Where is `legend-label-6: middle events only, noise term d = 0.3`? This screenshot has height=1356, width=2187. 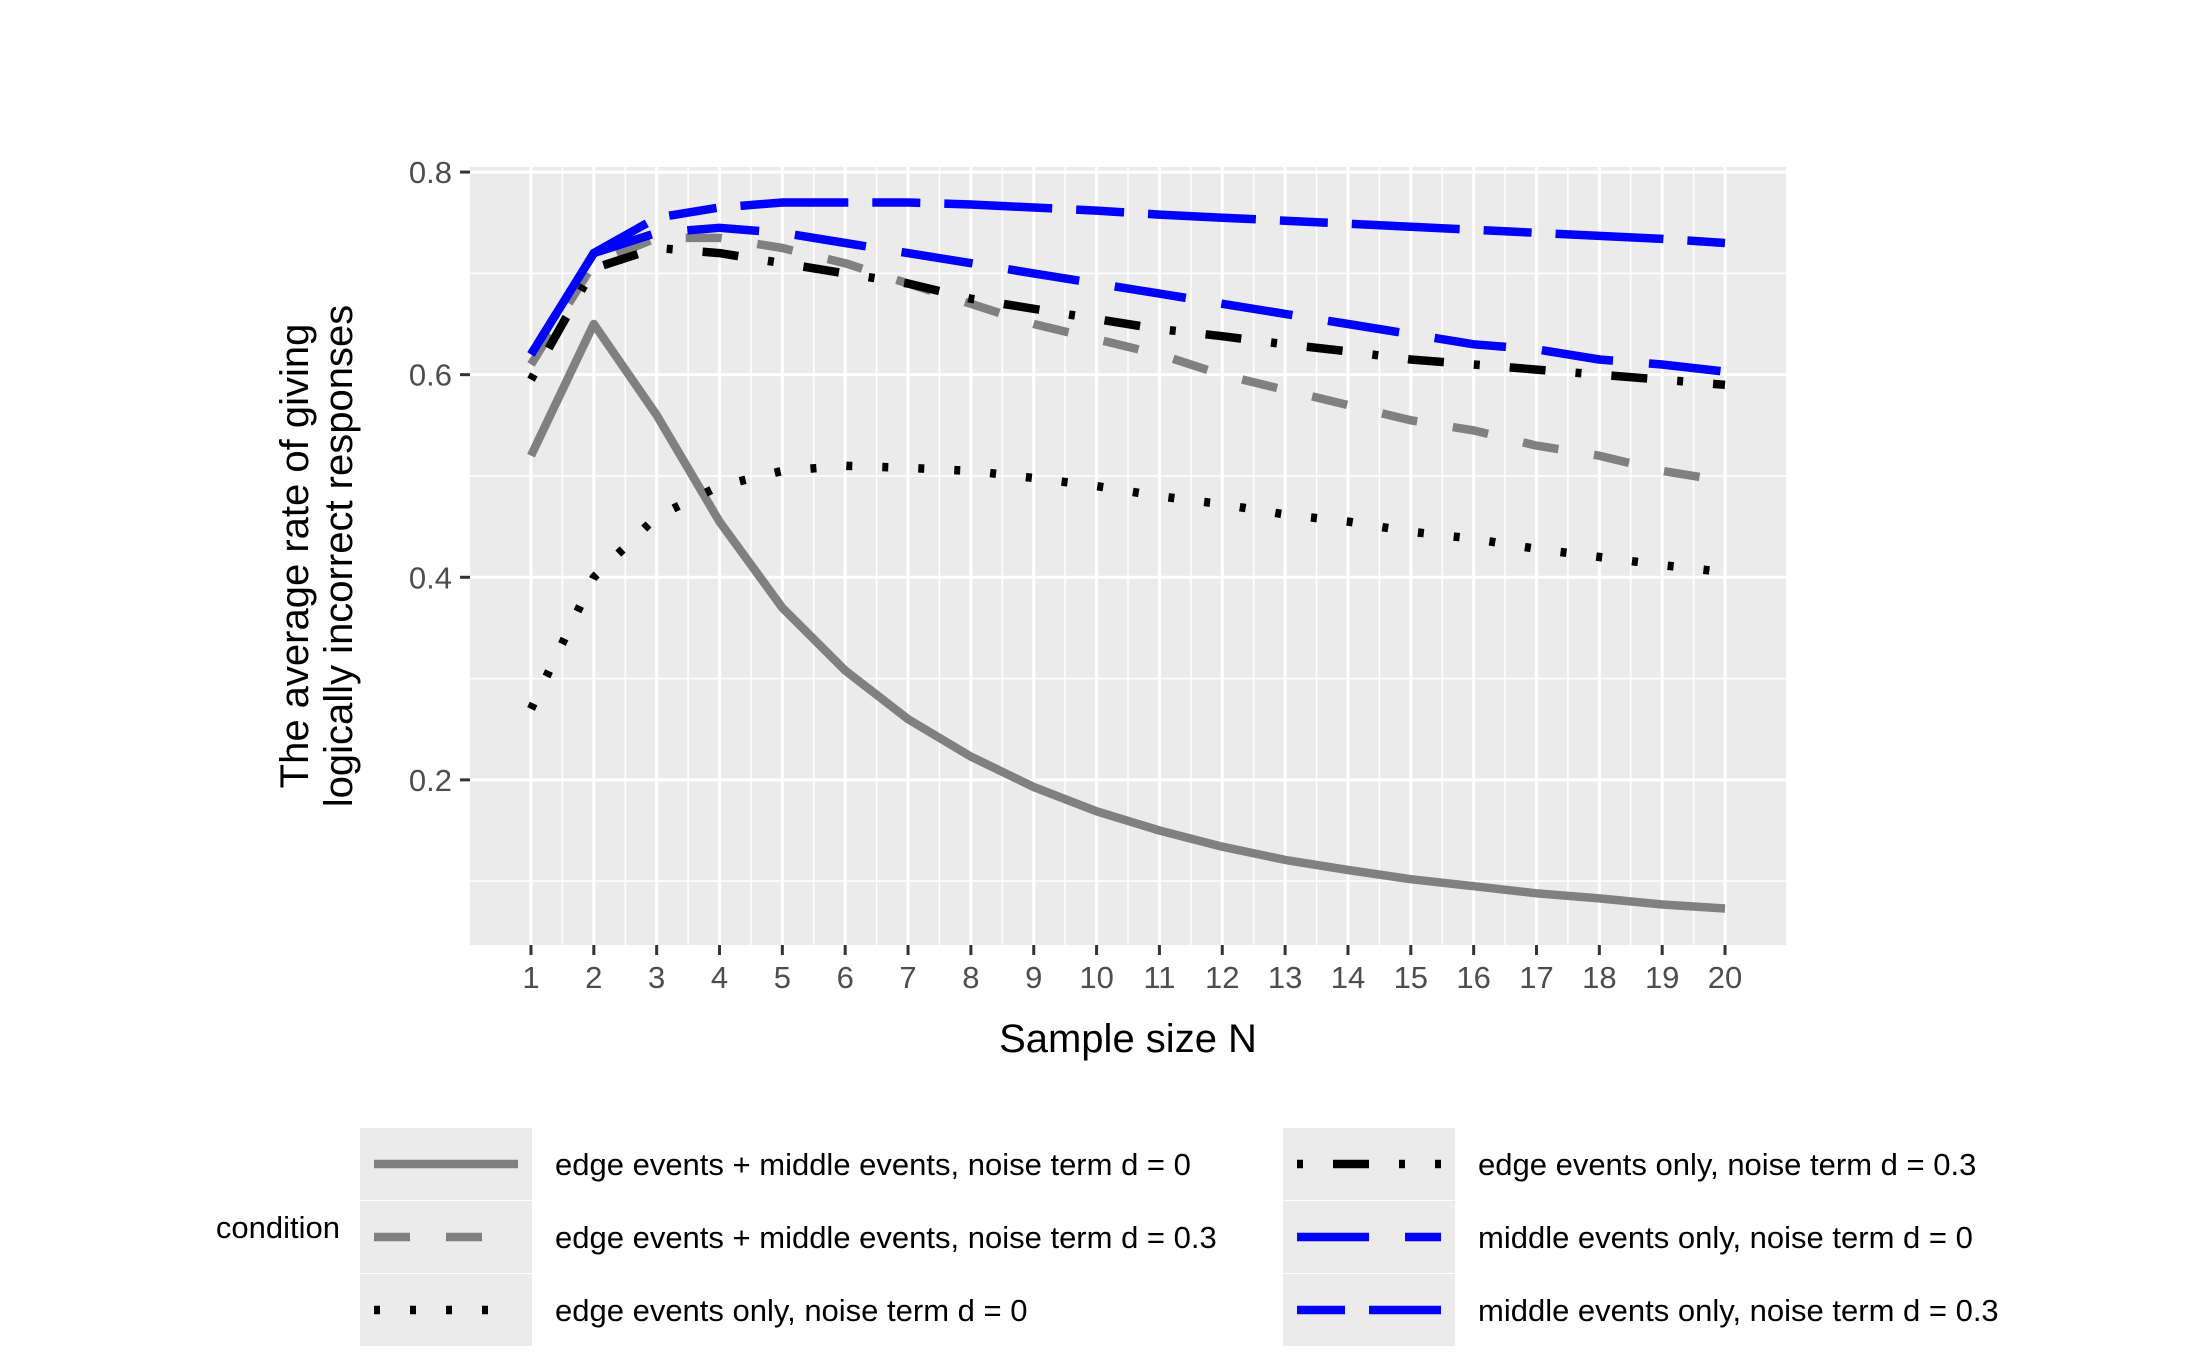
legend-label-6: middle events only, noise term d = 0.3 is located at coordinates (1738, 1310).